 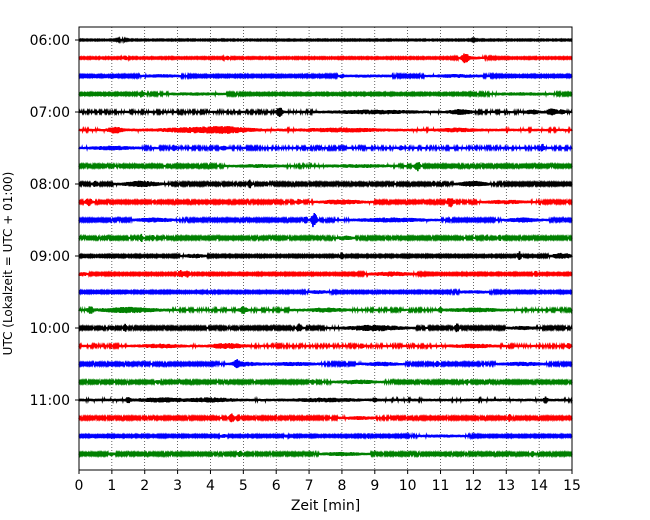 What do you see at coordinates (341, 486) in the screenshot?
I see `x-tick-label: 8` at bounding box center [341, 486].